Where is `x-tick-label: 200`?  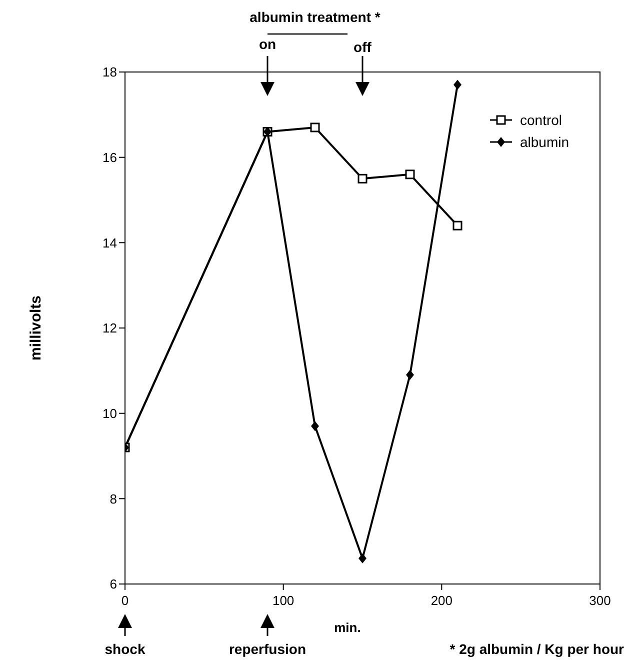
x-tick-label: 200 is located at coordinates (441, 600).